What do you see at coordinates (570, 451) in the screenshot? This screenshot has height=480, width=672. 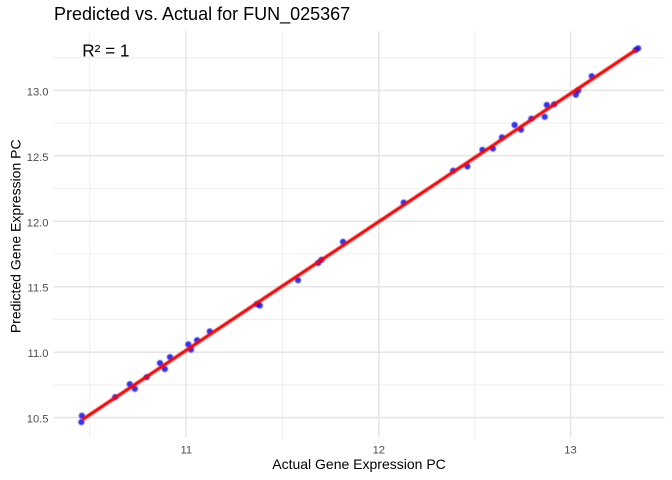 I see `svg-text: 13` at bounding box center [570, 451].